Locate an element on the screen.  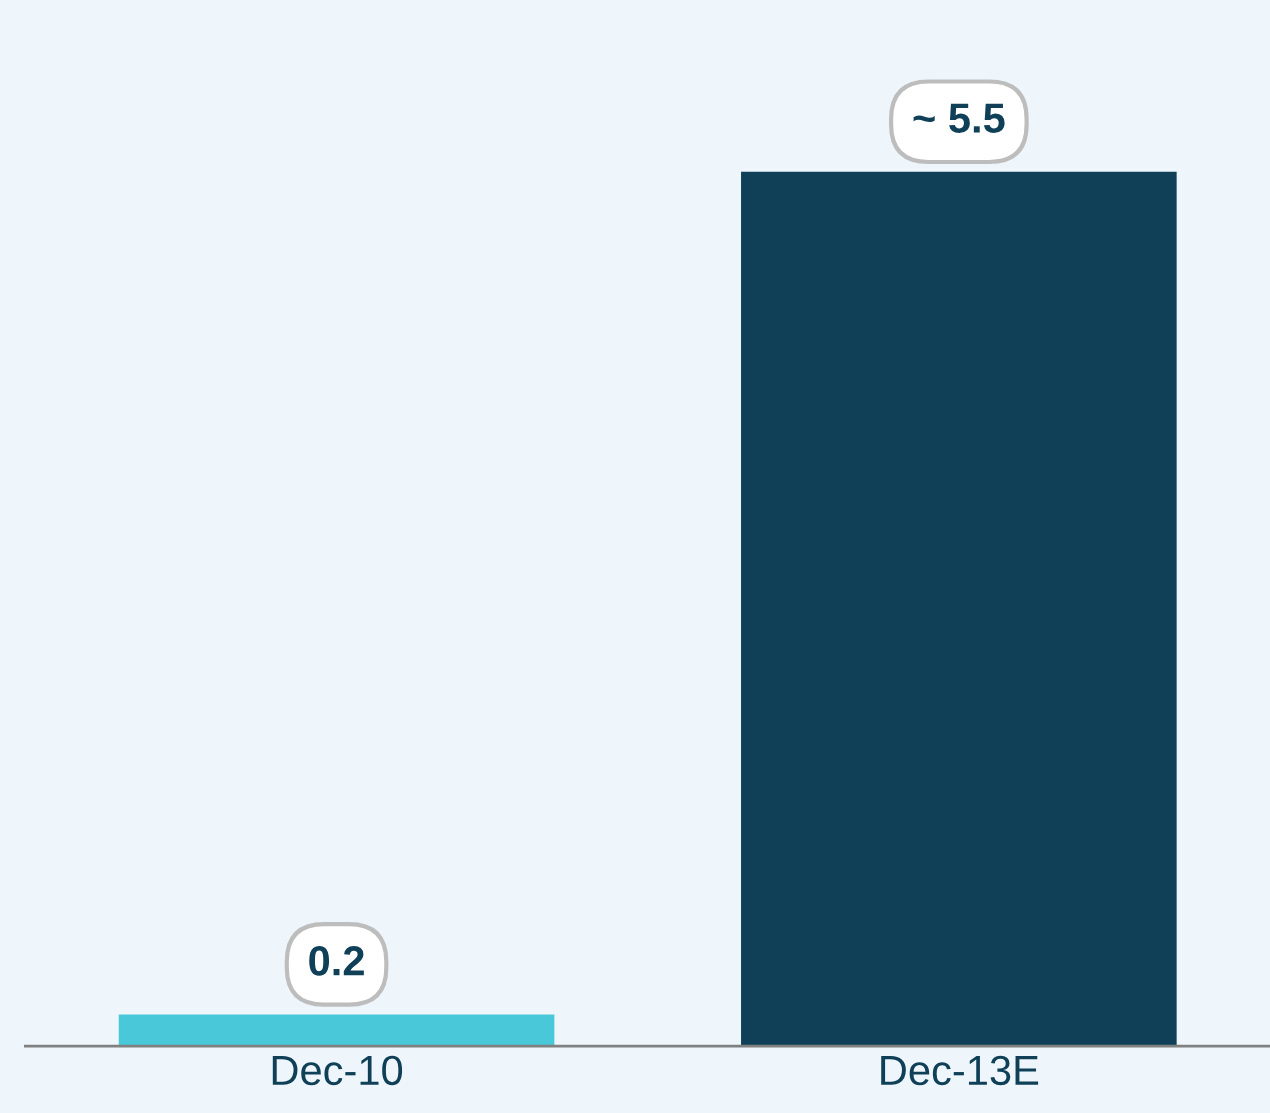
data-label: 0.2 is located at coordinates (336, 961).